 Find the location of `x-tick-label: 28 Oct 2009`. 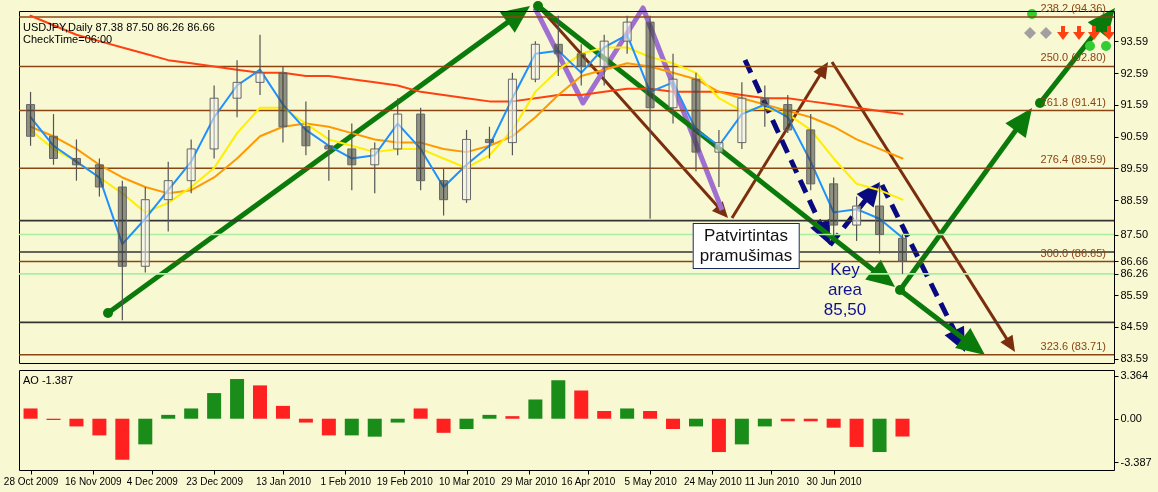

x-tick-label: 28 Oct 2009 is located at coordinates (31, 481).